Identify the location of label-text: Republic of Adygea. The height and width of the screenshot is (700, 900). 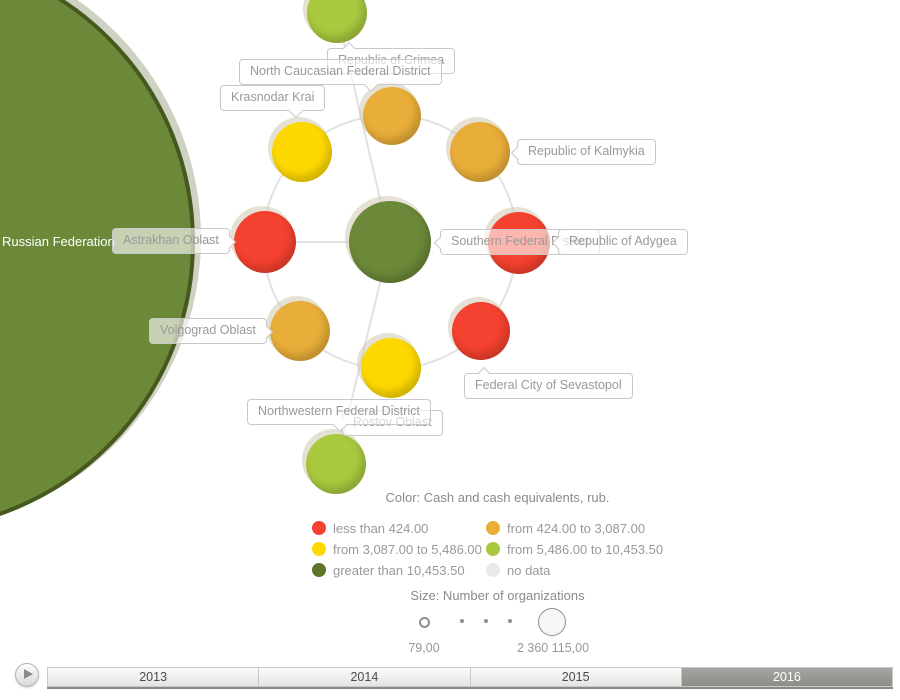
(623, 241).